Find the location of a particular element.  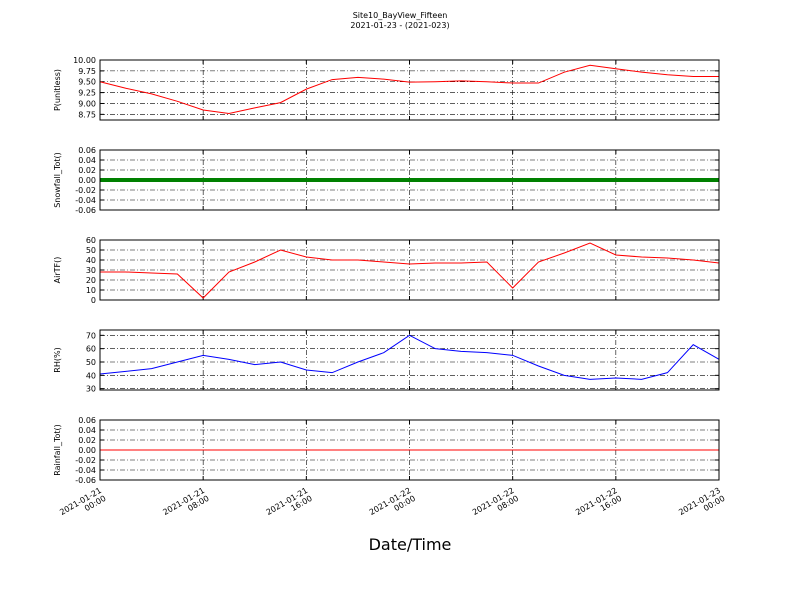

y-tick-label: 9.50 is located at coordinates (87, 82).